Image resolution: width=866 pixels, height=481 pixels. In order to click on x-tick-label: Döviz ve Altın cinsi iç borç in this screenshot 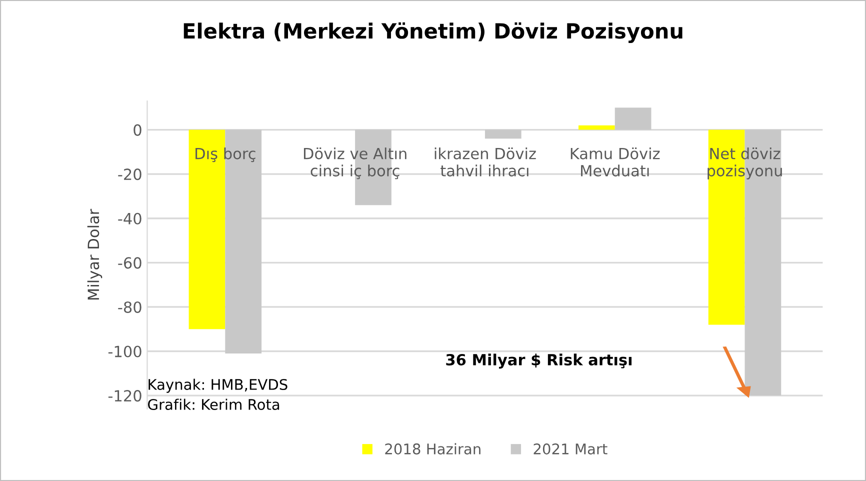, I will do `click(355, 164)`.